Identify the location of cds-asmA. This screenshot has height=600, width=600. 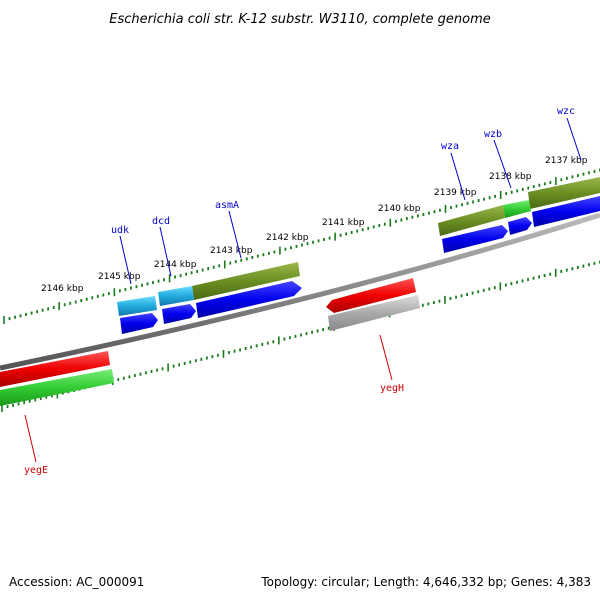
(249, 299).